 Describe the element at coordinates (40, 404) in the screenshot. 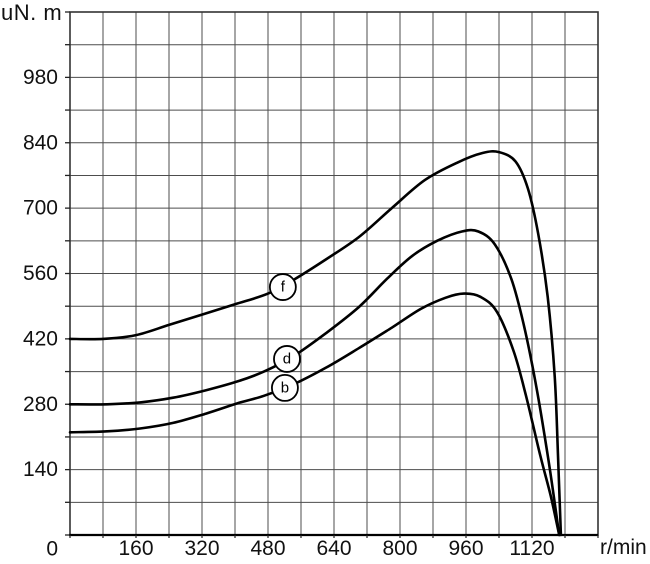

I see `y-tick-label: 280` at that location.